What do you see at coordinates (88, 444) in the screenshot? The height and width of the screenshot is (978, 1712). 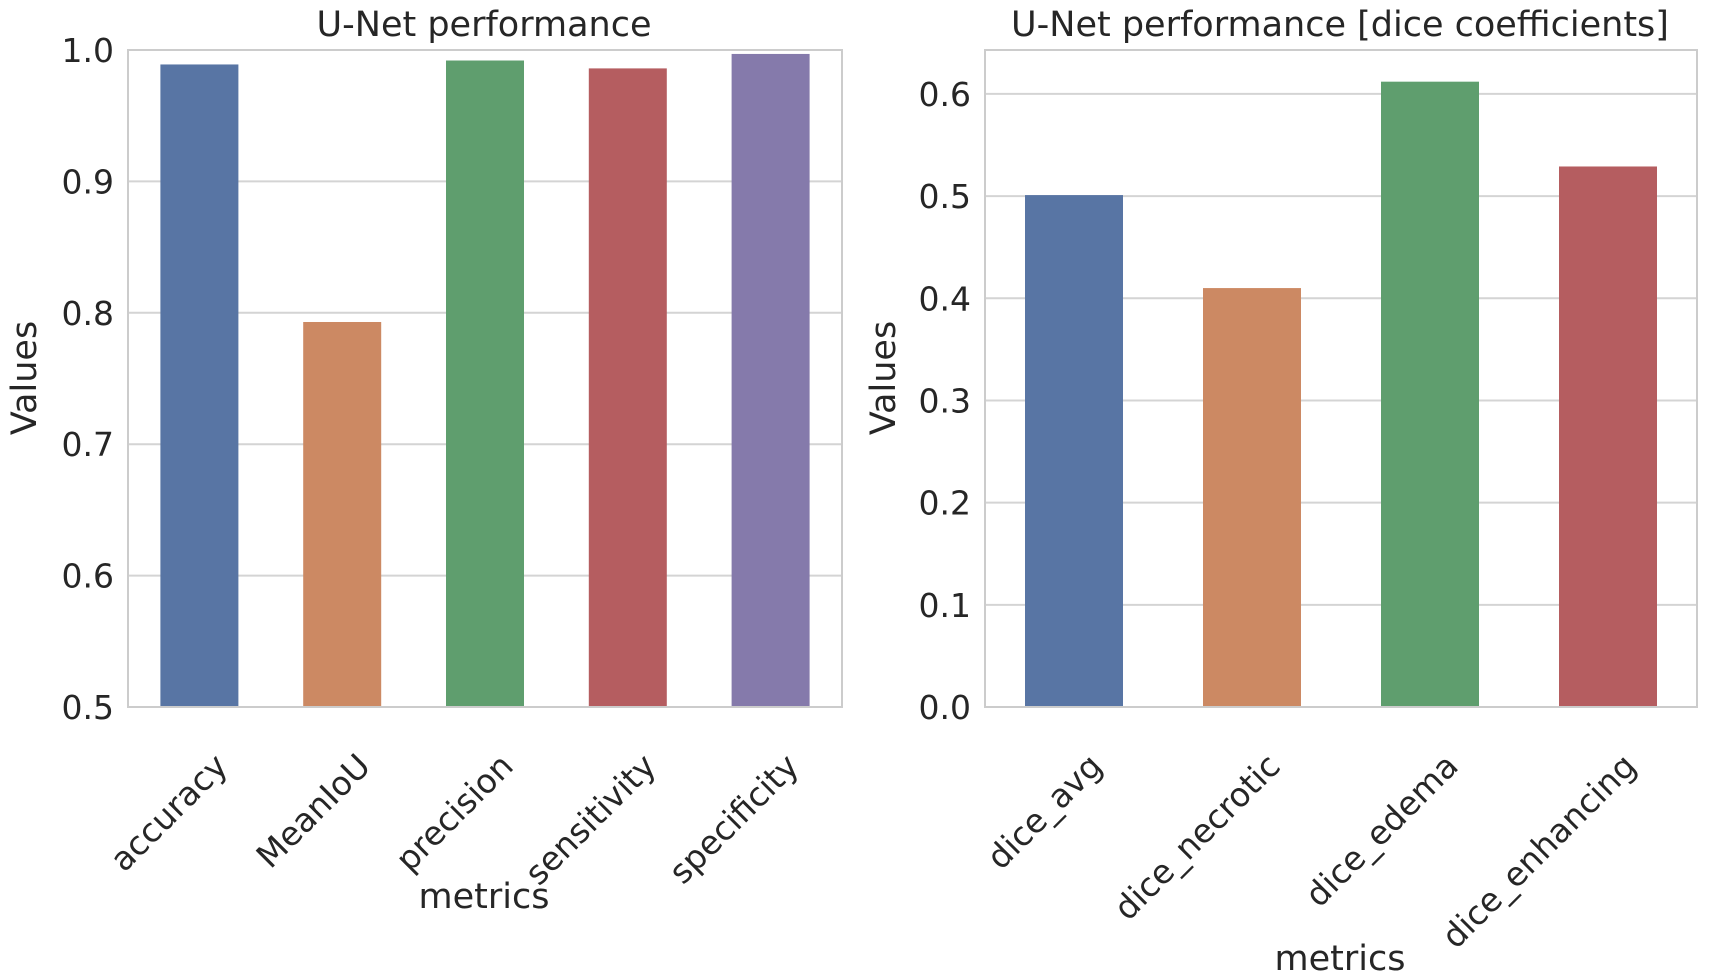 I see `y-tick-label: 0.7` at bounding box center [88, 444].